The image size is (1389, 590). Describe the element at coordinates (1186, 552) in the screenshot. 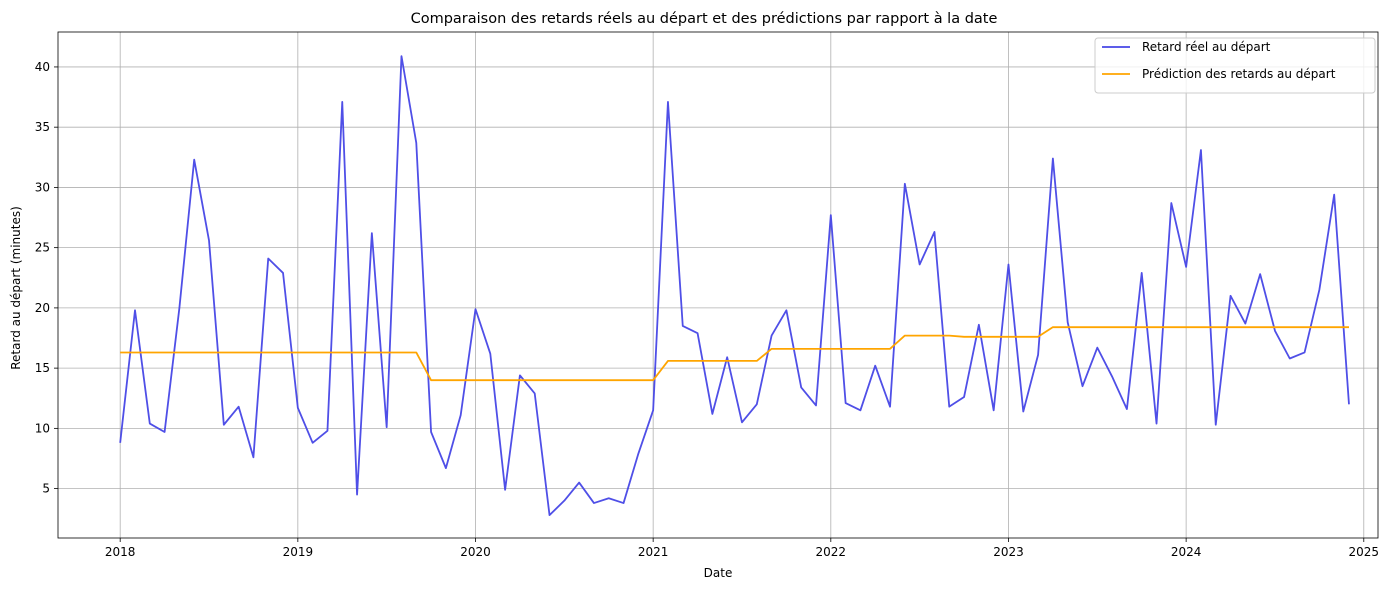

I see `x-tick-label: 2024` at that location.